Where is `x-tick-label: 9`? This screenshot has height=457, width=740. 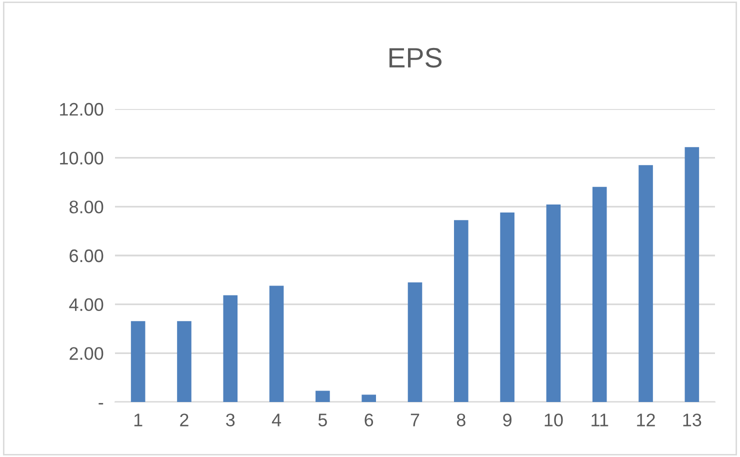 x-tick-label: 9 is located at coordinates (507, 420).